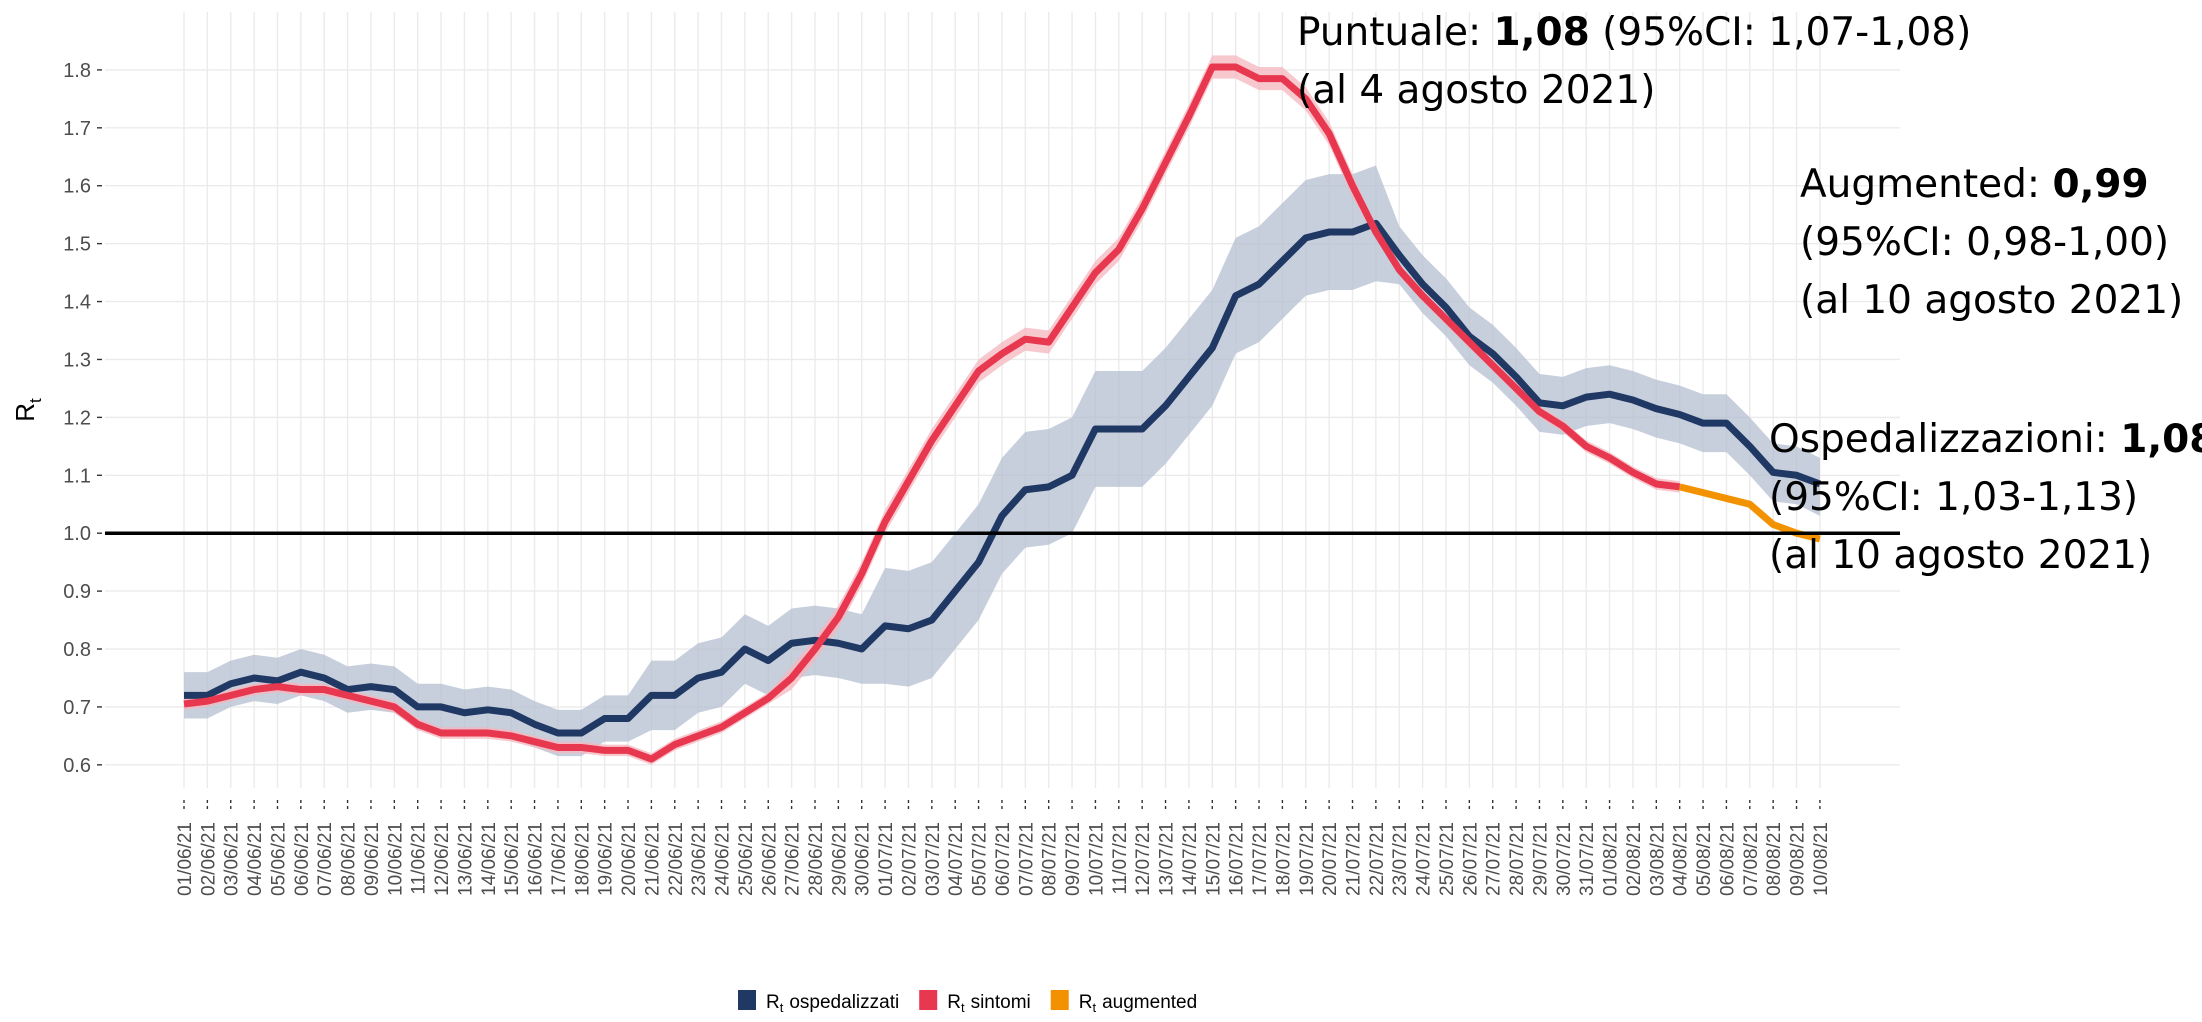  What do you see at coordinates (933, 859) in the screenshot?
I see `x-tick-label: 03/07/21` at bounding box center [933, 859].